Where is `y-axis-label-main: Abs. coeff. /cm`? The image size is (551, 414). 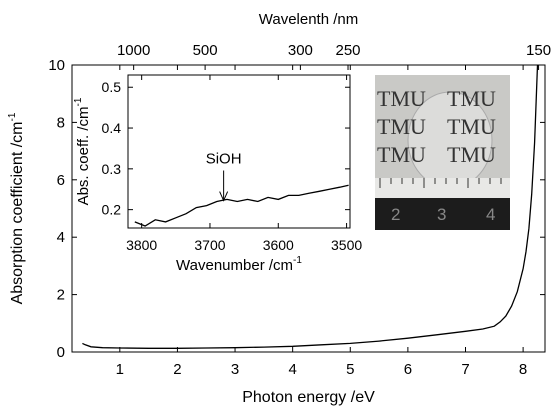 y-axis-label-main: Abs. coeff. /cm is located at coordinates (83, 155).